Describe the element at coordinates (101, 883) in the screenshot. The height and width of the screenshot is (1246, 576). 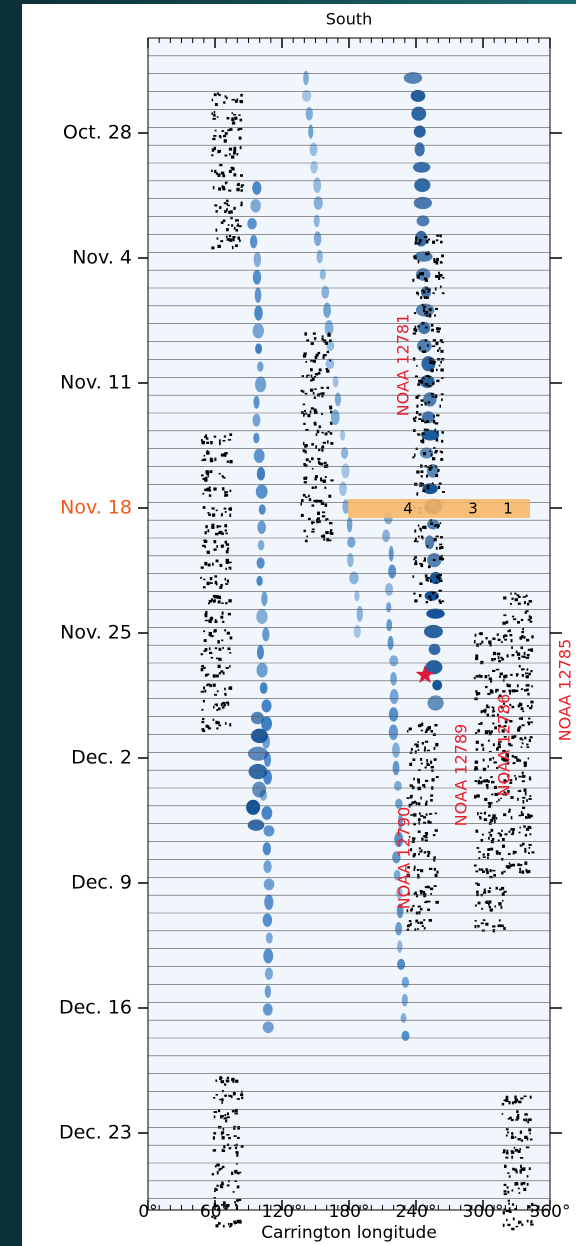
I see `y-tick-label: Dec. 9` at that location.